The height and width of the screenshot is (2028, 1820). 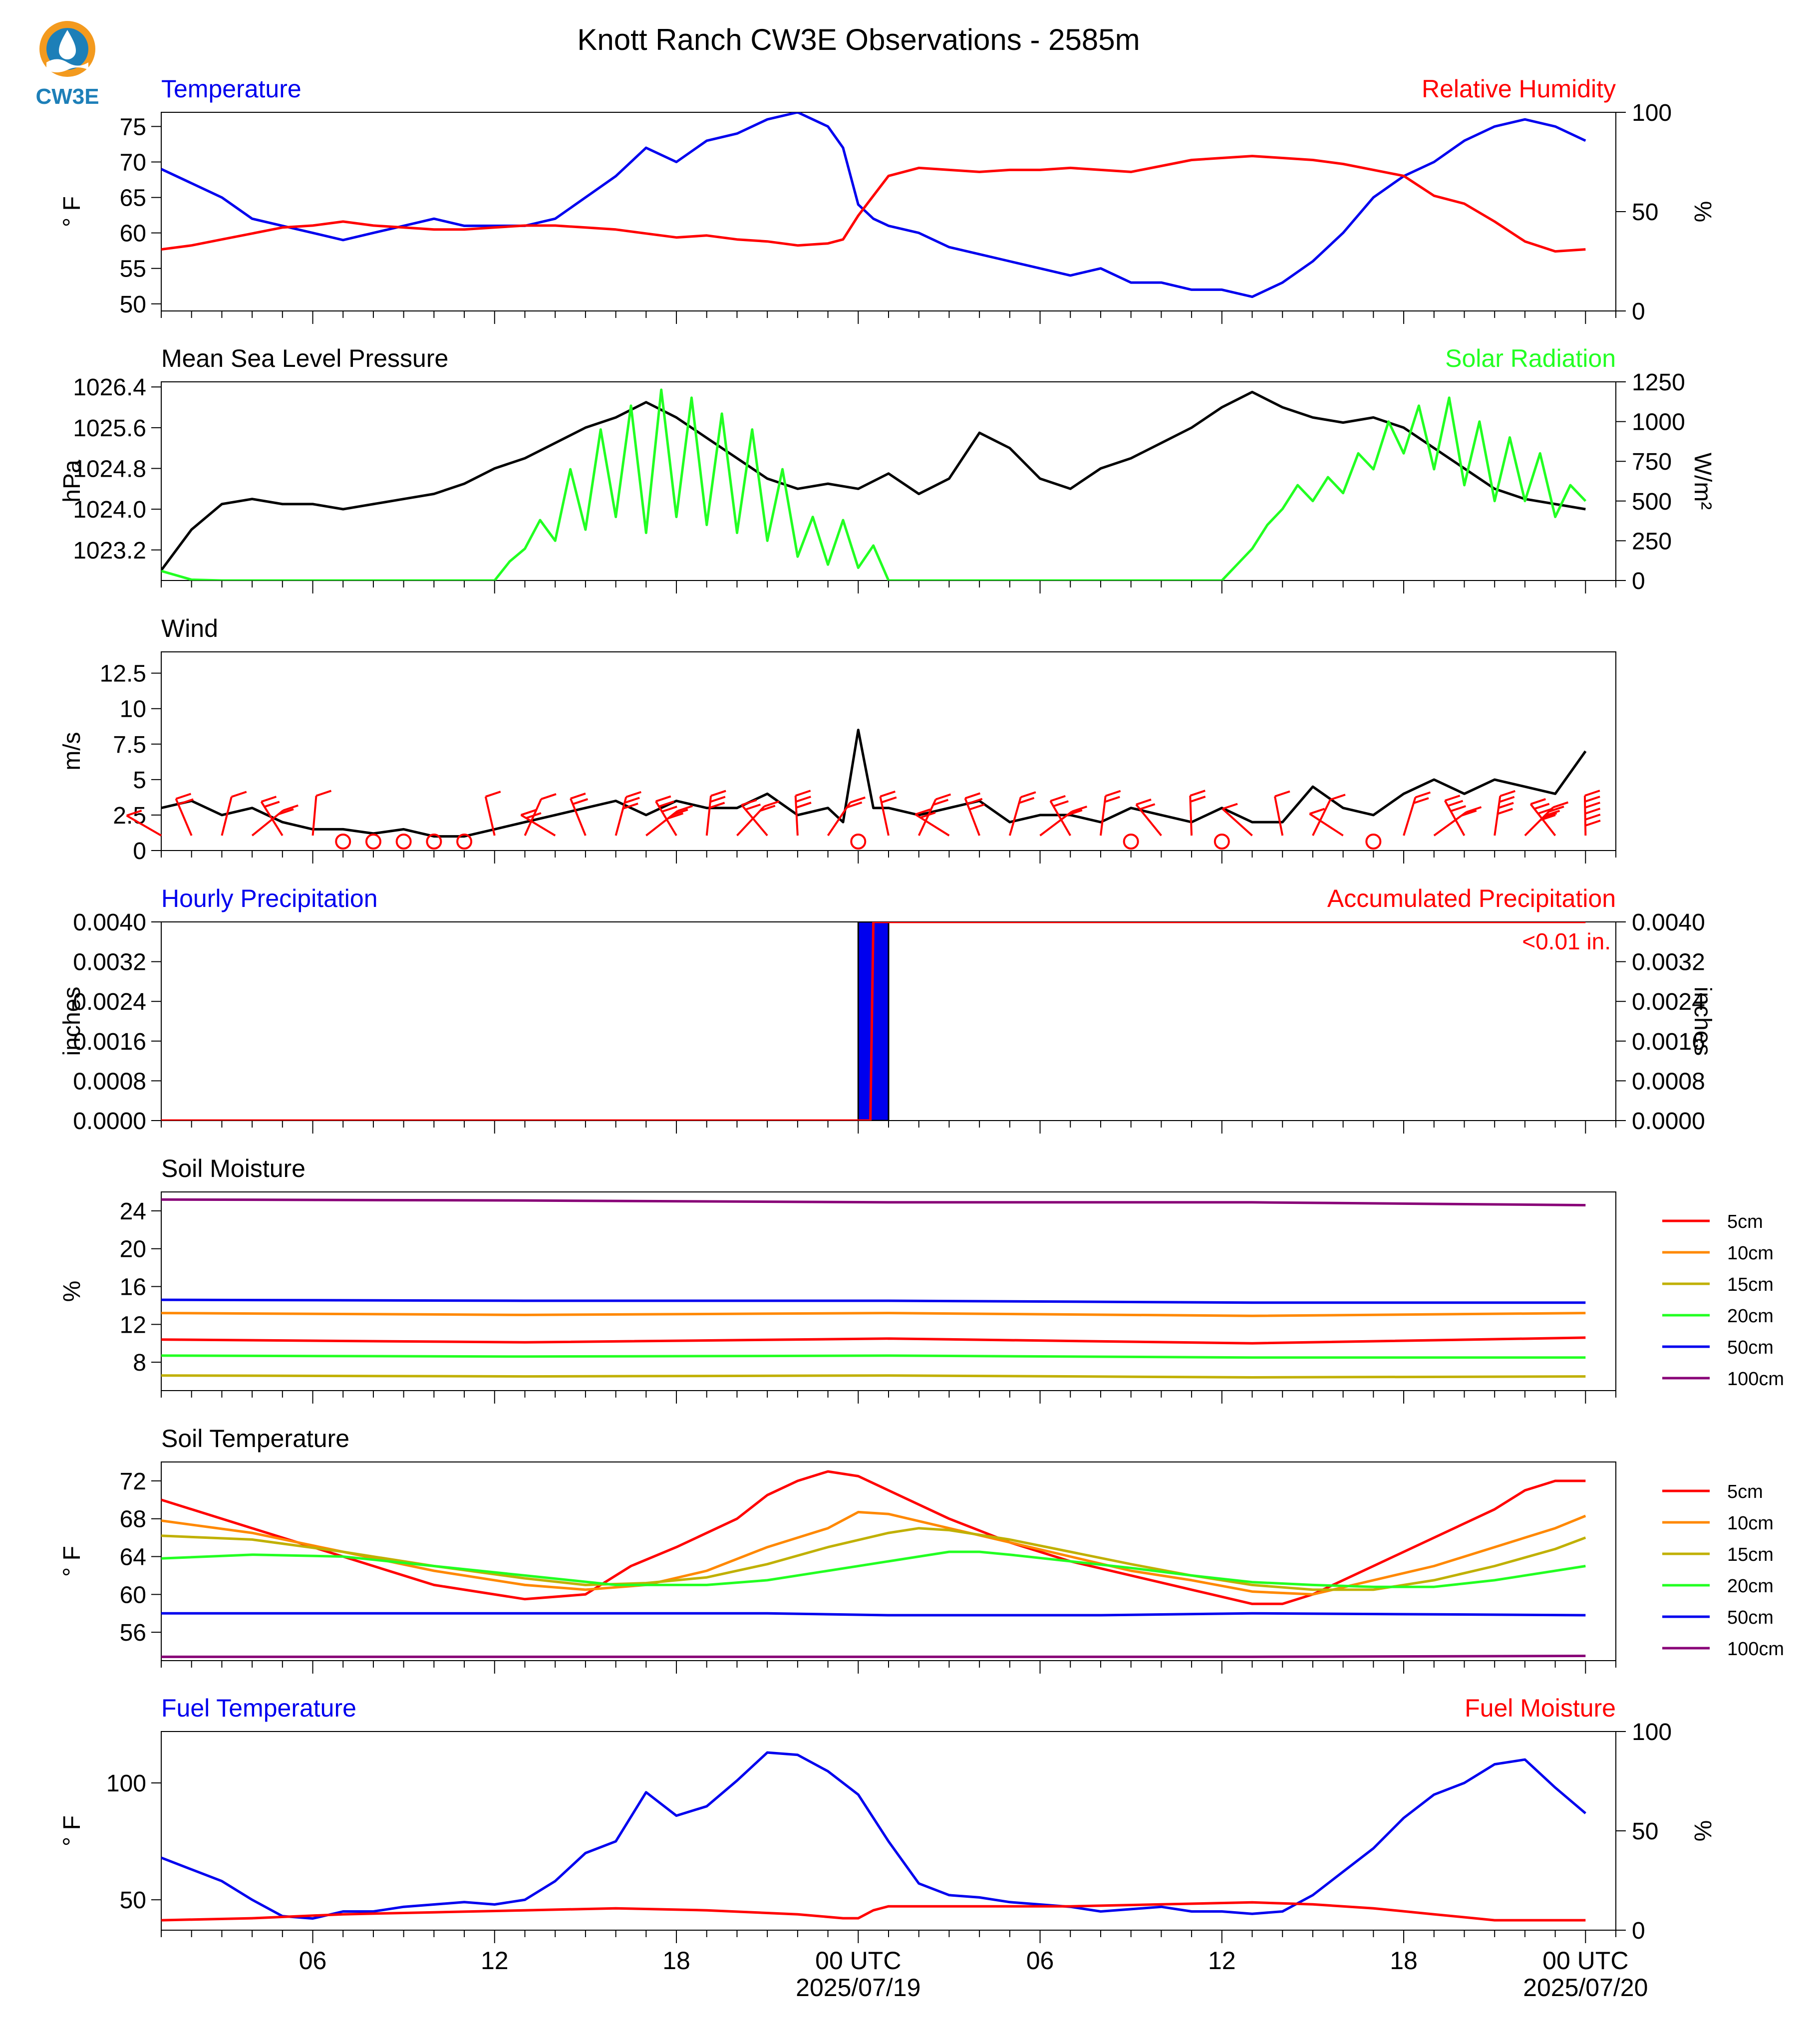 I want to click on y-right-tick-label: 750, so click(x=1652, y=462).